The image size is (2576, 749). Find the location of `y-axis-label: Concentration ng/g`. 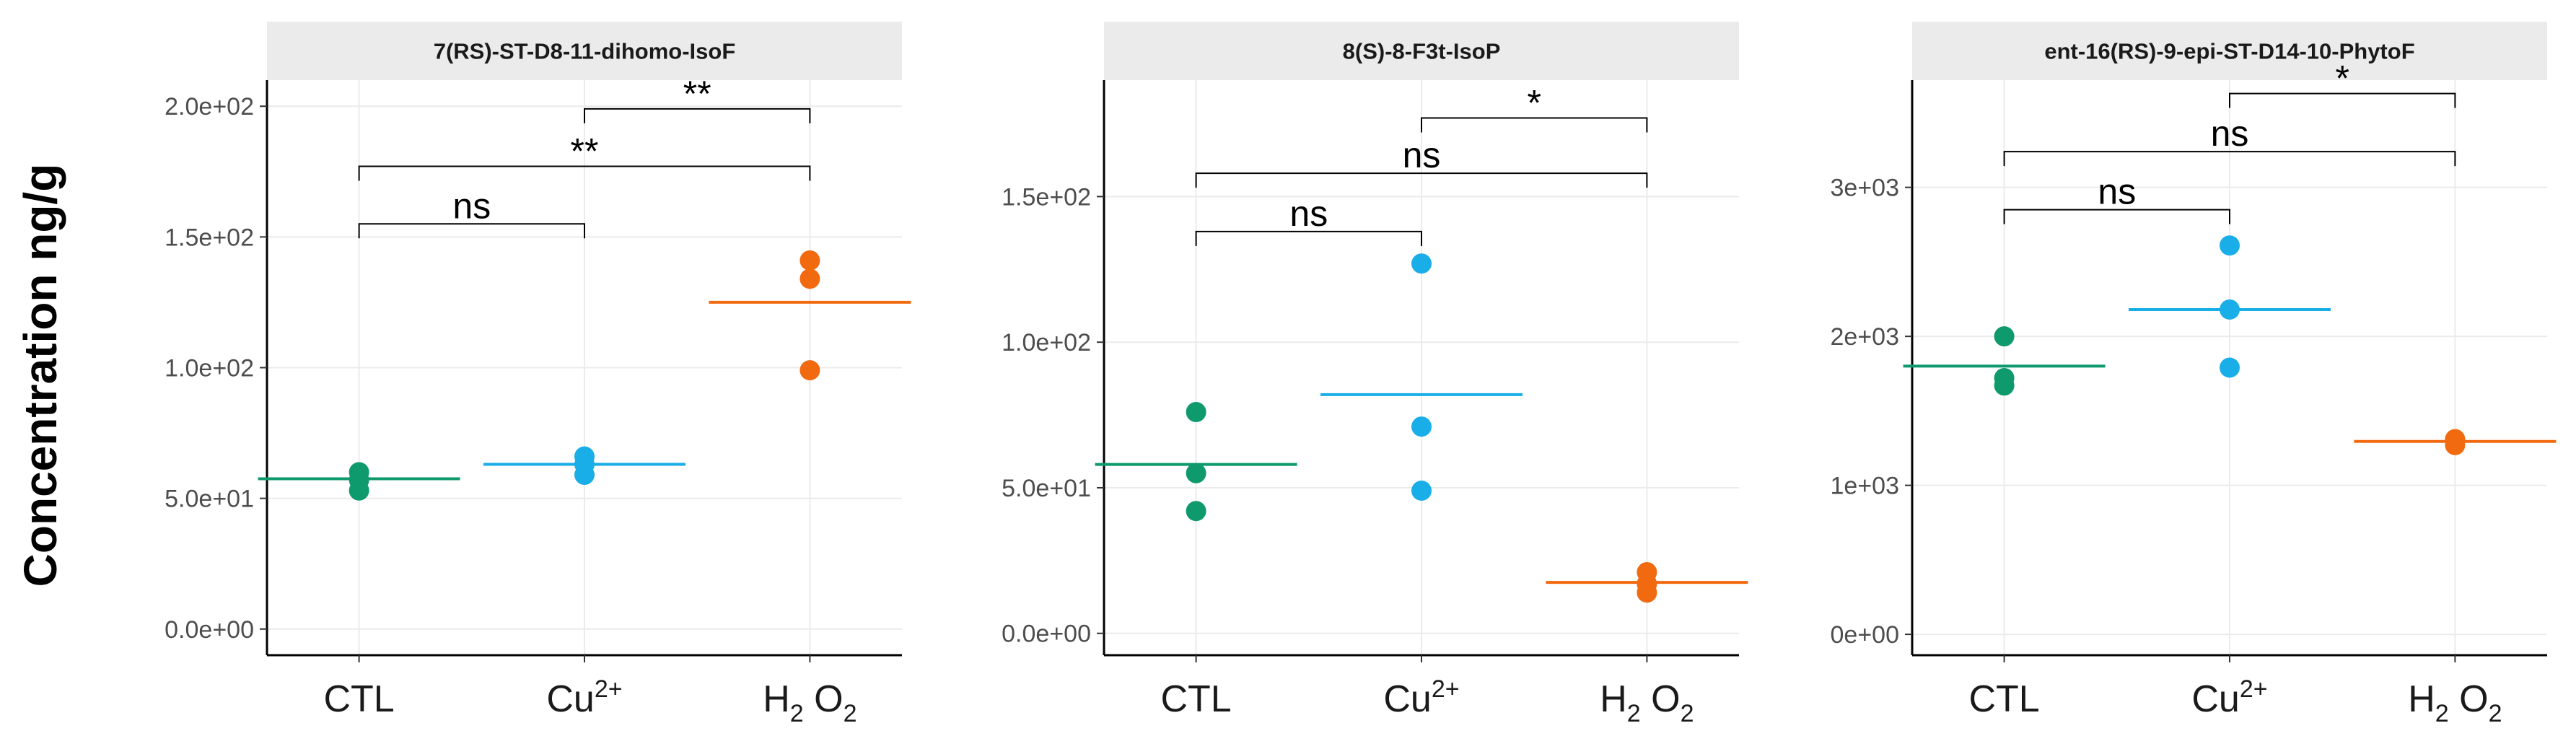

y-axis-label: Concentration ng/g is located at coordinates (40, 375).